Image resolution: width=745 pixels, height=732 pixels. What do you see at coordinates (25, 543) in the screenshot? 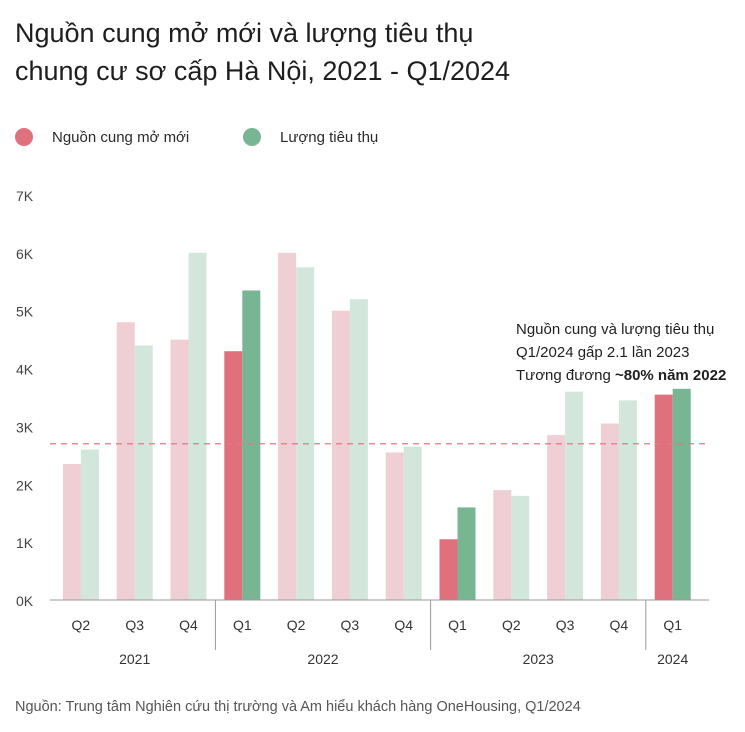
I see `y-tick-label: 1K` at bounding box center [25, 543].